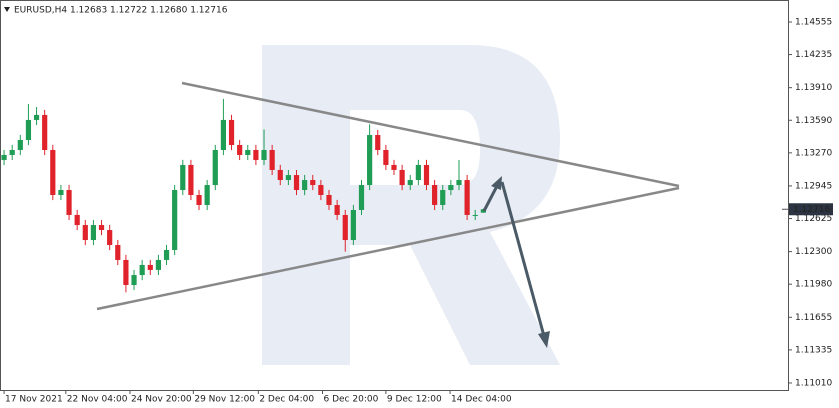  I want to click on y-tick-label: 1.13590, so click(813, 121).